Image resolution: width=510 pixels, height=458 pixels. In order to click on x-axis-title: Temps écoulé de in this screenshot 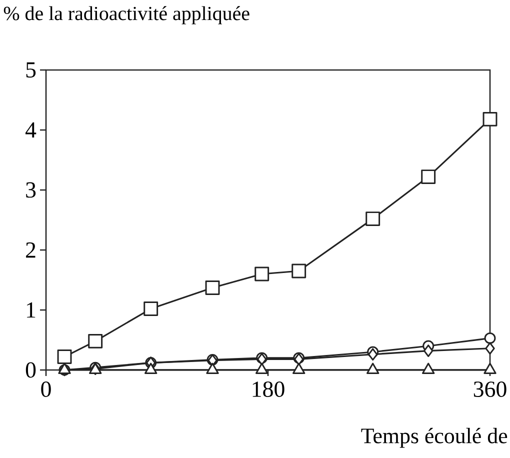, I will do `click(434, 438)`.